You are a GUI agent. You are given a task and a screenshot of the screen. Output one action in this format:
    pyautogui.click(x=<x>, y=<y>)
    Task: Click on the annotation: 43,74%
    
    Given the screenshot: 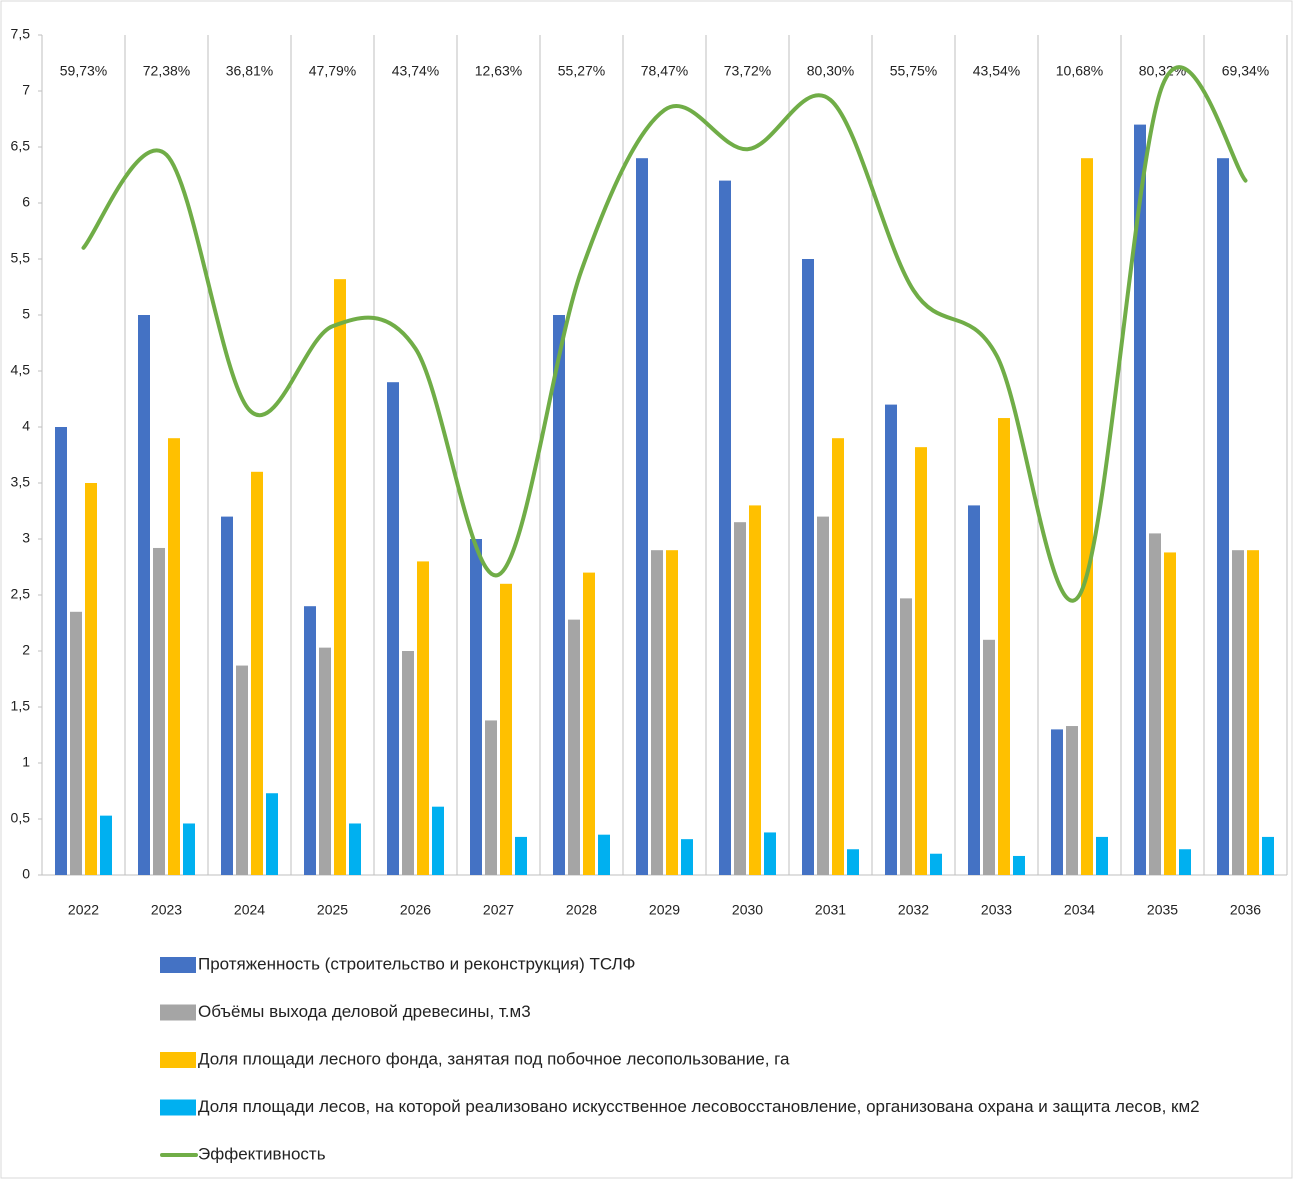 What is the action you would take?
    pyautogui.click(x=415, y=71)
    